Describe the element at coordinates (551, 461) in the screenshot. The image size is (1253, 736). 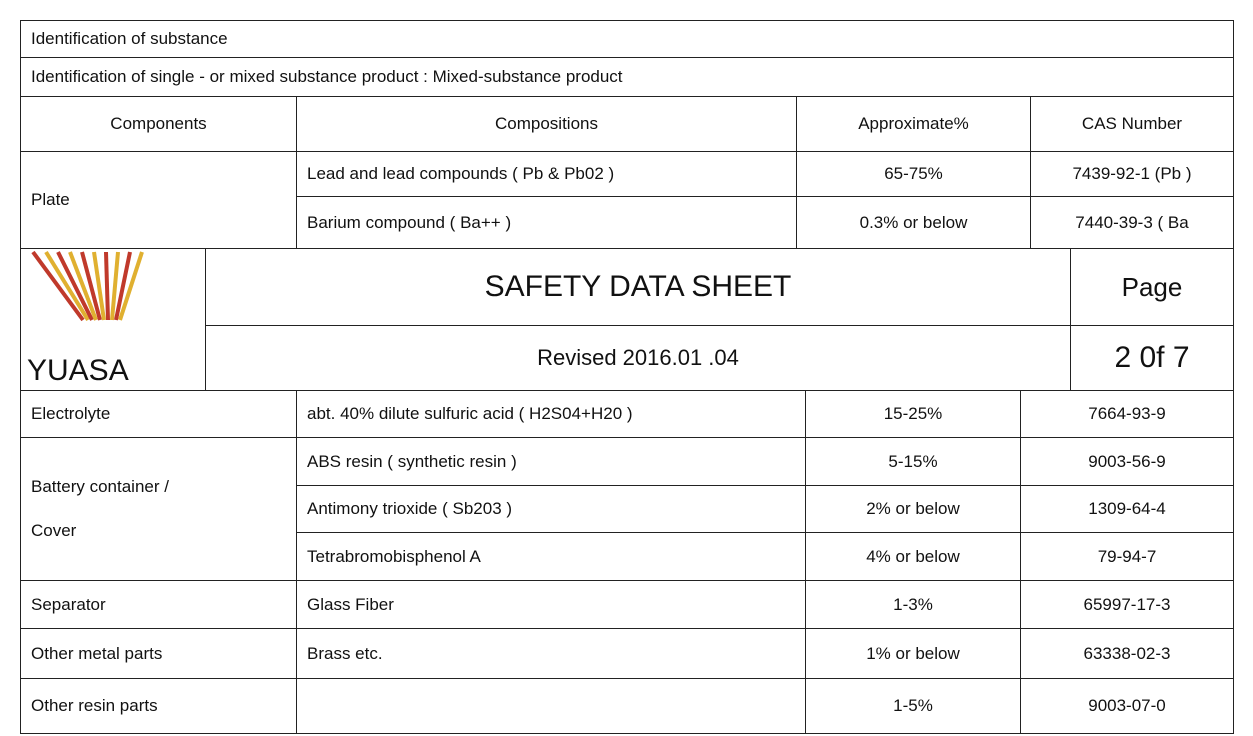
I see `composition: ABS resin ( synthetic resin )` at that location.